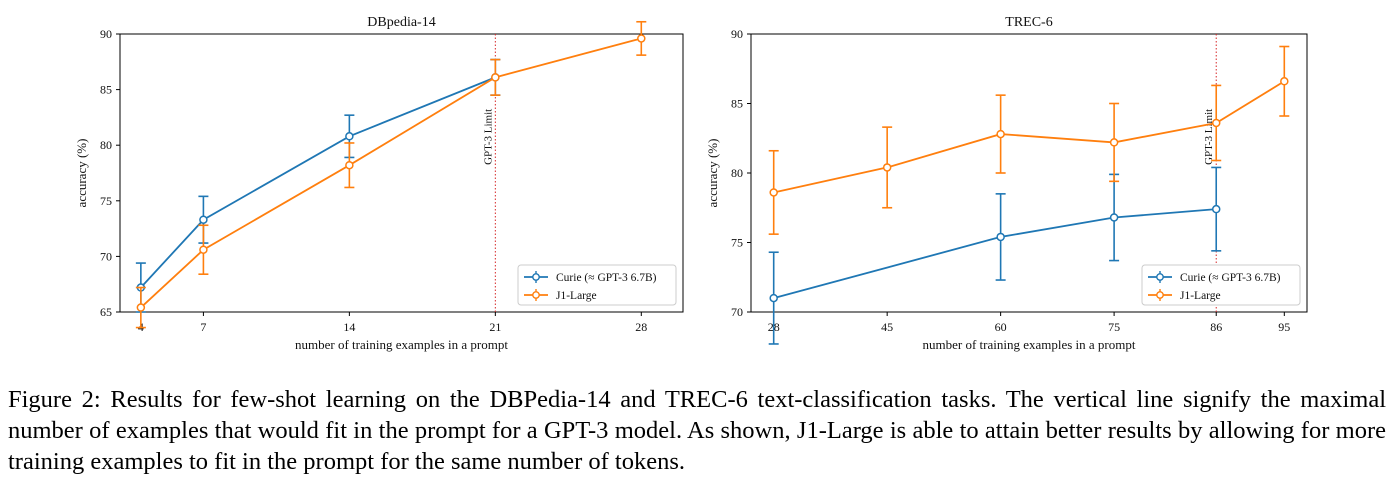 The width and height of the screenshot is (1392, 490). Describe the element at coordinates (401, 22) in the screenshot. I see `chart-title: DBpedia-14` at that location.